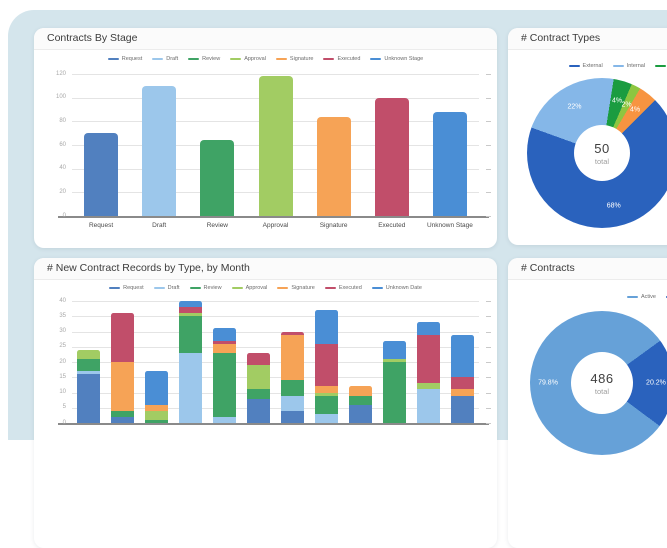  Describe the element at coordinates (333, 226) in the screenshot. I see `x-axis-label: Signature` at that location.